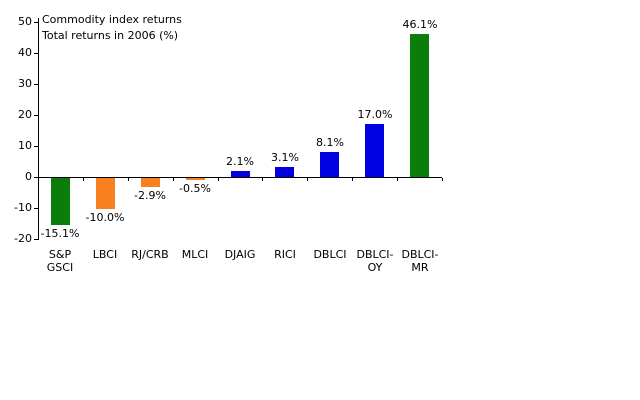  Describe the element at coordinates (105, 193) in the screenshot. I see `bar-lbci` at that location.